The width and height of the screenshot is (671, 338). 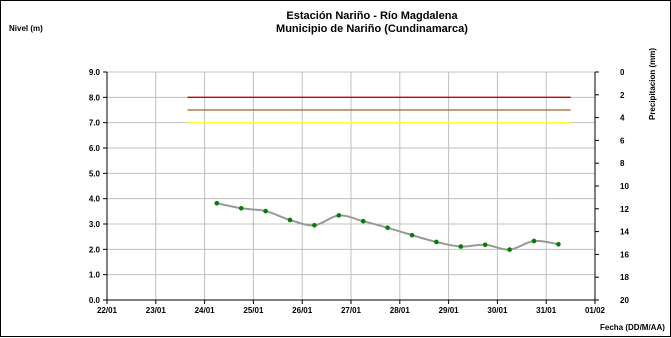 I want to click on chart-title: Estación Nariño - Río Magdalena, so click(x=372, y=16).